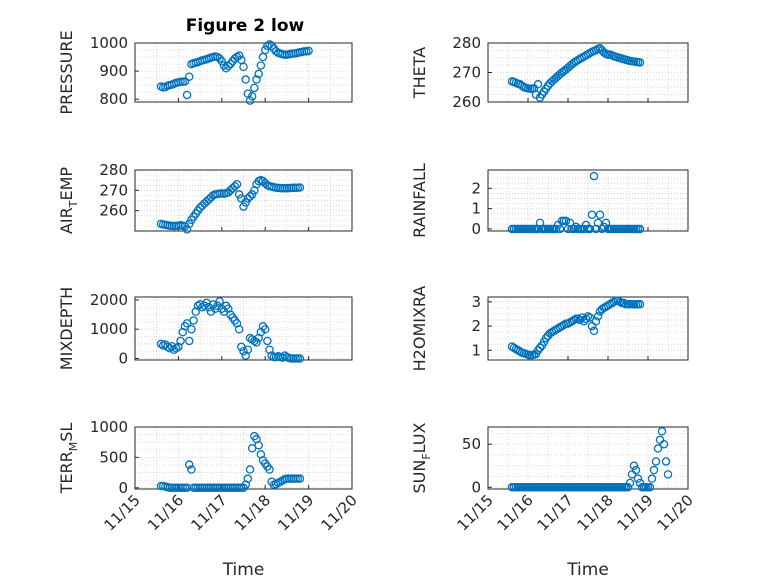 Image resolution: width=778 pixels, height=583 pixels. What do you see at coordinates (66, 72) in the screenshot?
I see `y-axis-label: PRESSURE` at bounding box center [66, 72].